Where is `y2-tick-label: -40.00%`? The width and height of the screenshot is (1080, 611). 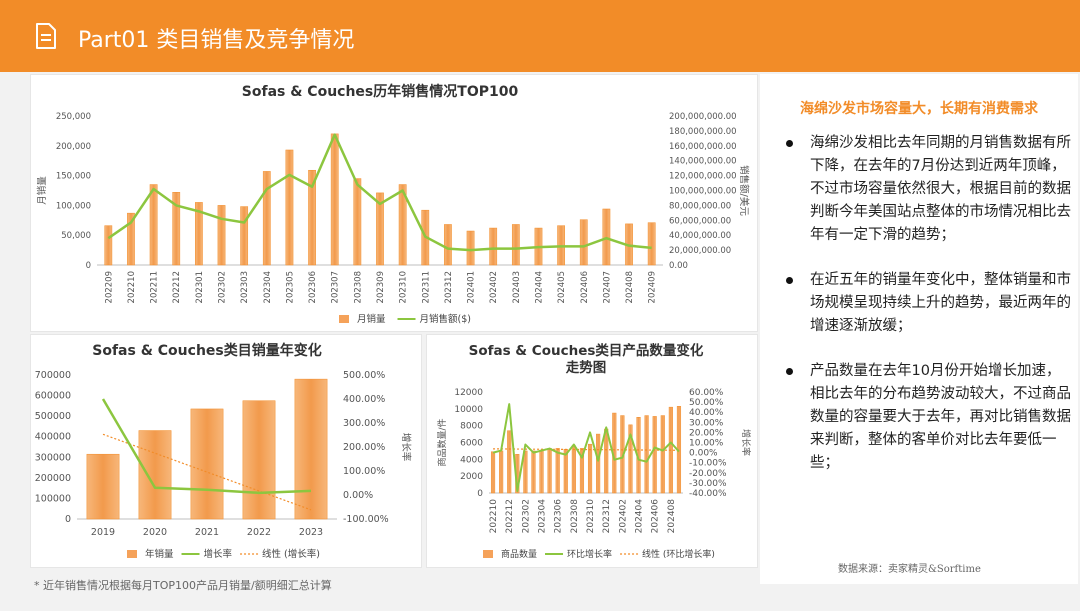 y2-tick-label: -40.00% is located at coordinates (708, 494).